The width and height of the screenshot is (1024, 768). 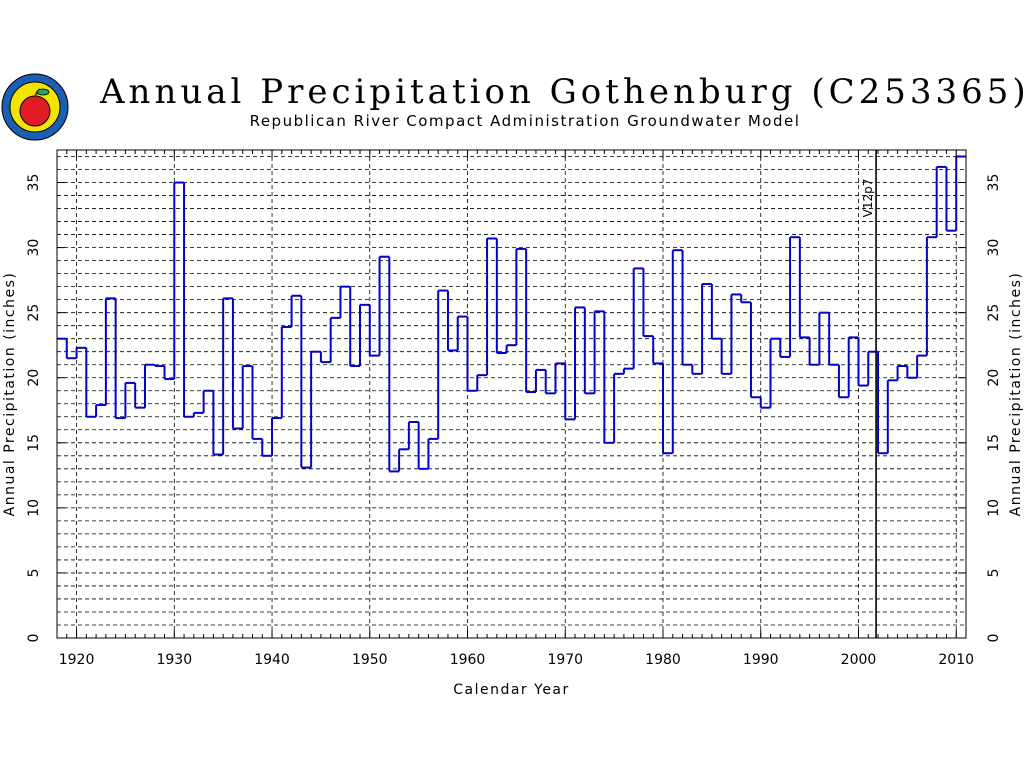 What do you see at coordinates (868, 198) in the screenshot?
I see `version-annotation: V12p7` at bounding box center [868, 198].